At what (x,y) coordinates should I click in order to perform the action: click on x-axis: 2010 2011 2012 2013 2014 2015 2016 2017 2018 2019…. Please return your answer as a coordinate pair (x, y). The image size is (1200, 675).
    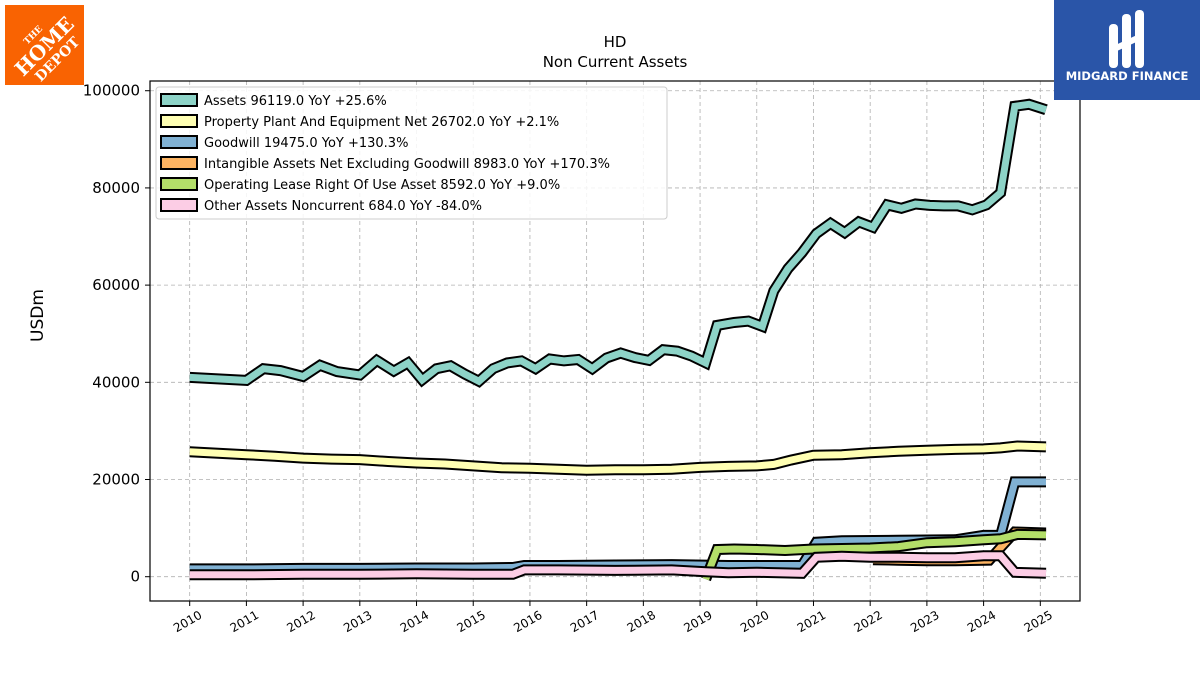
    Looking at the image, I should click on (613, 618).